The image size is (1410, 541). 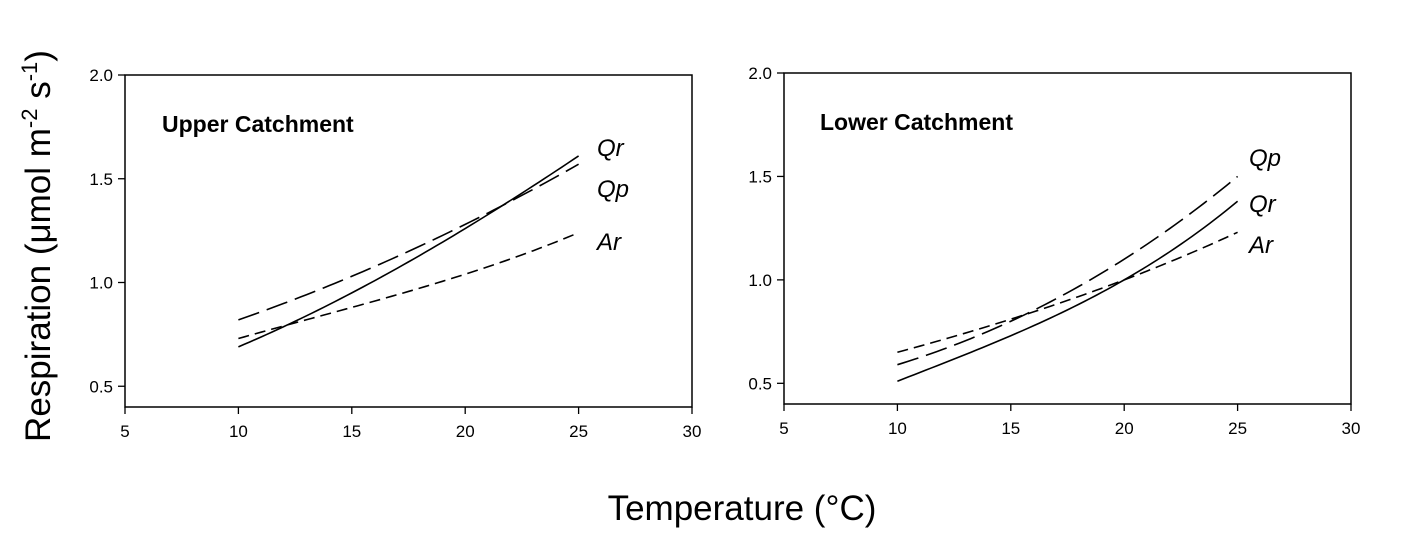 I want to click on panel-title: Lower Catchment, so click(x=916, y=122).